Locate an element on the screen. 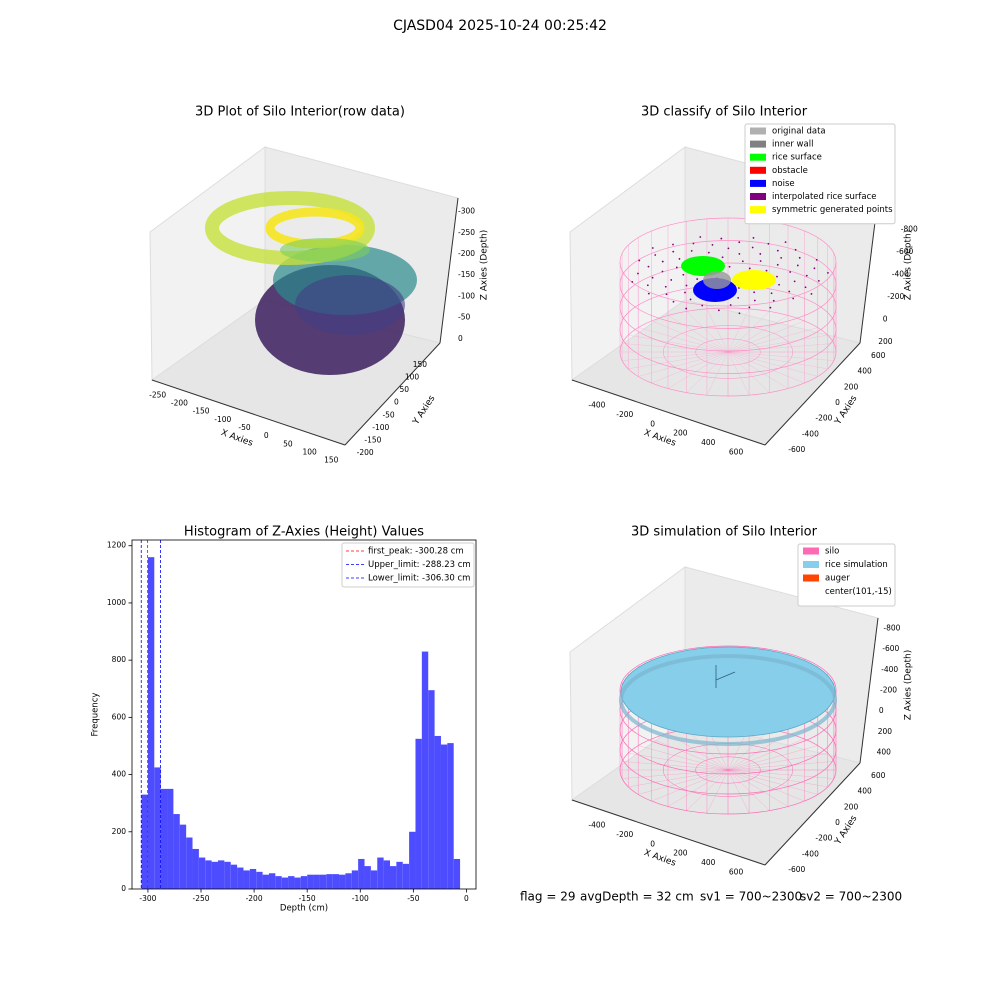 This screenshot has height=1004, width=1000. classify-cloud is located at coordinates (728, 307).